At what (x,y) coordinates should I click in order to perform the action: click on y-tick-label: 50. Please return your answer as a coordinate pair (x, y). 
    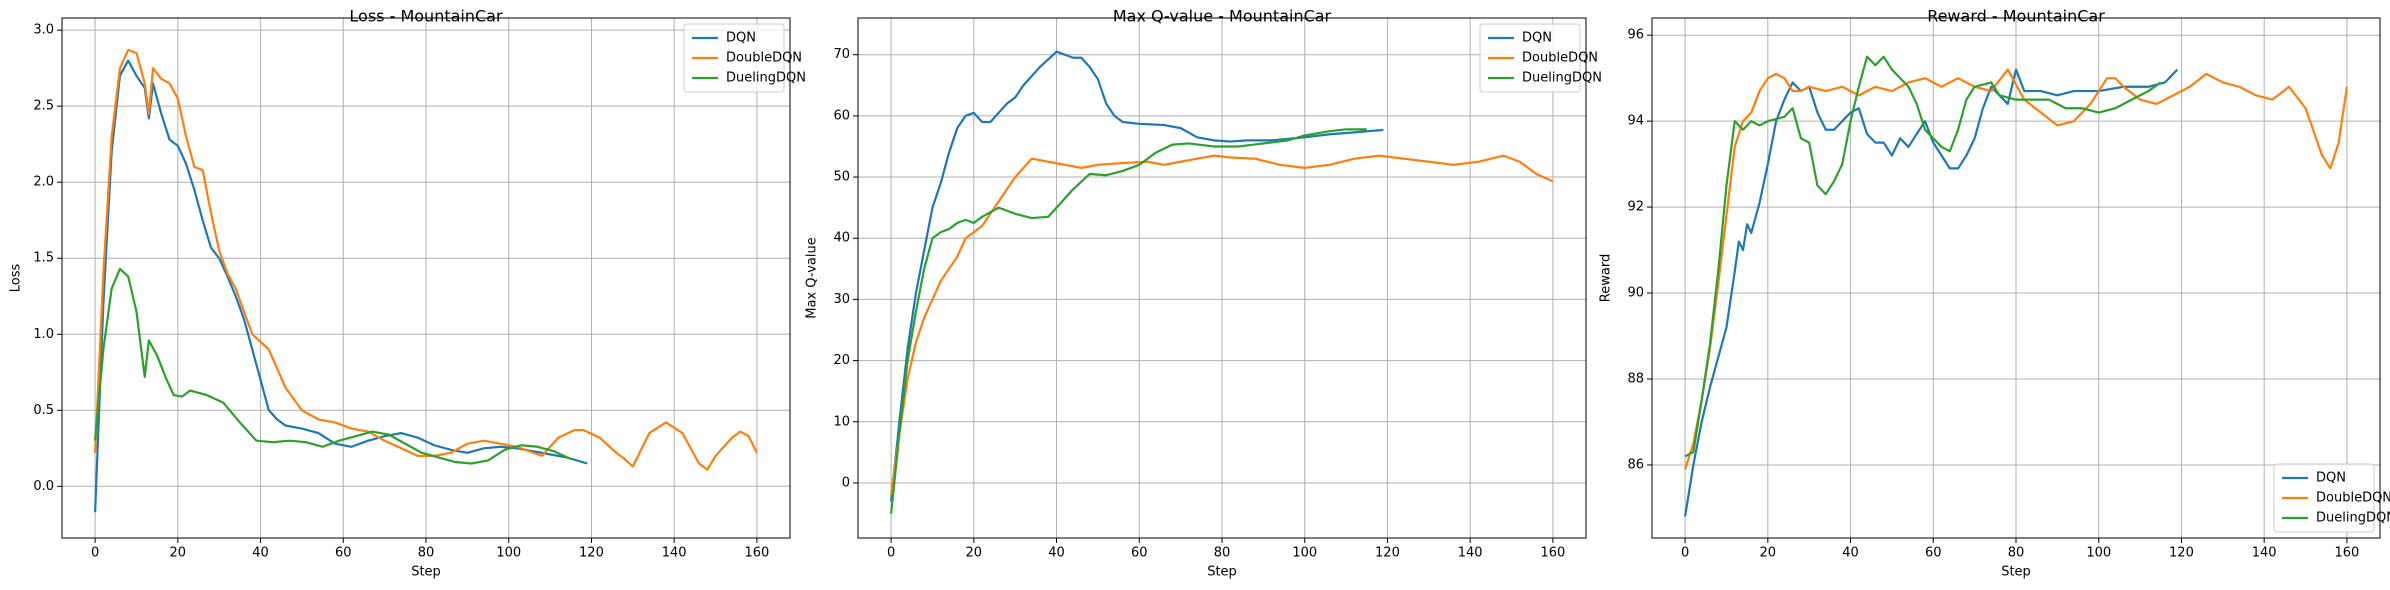
    Looking at the image, I should click on (841, 177).